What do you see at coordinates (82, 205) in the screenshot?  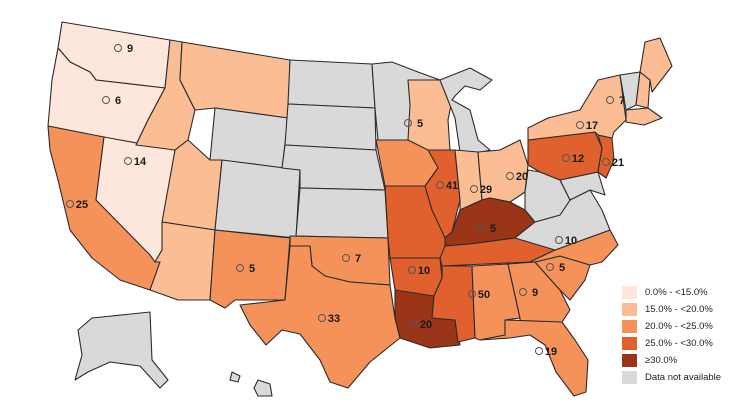 I see `site-count-label: 25` at bounding box center [82, 205].